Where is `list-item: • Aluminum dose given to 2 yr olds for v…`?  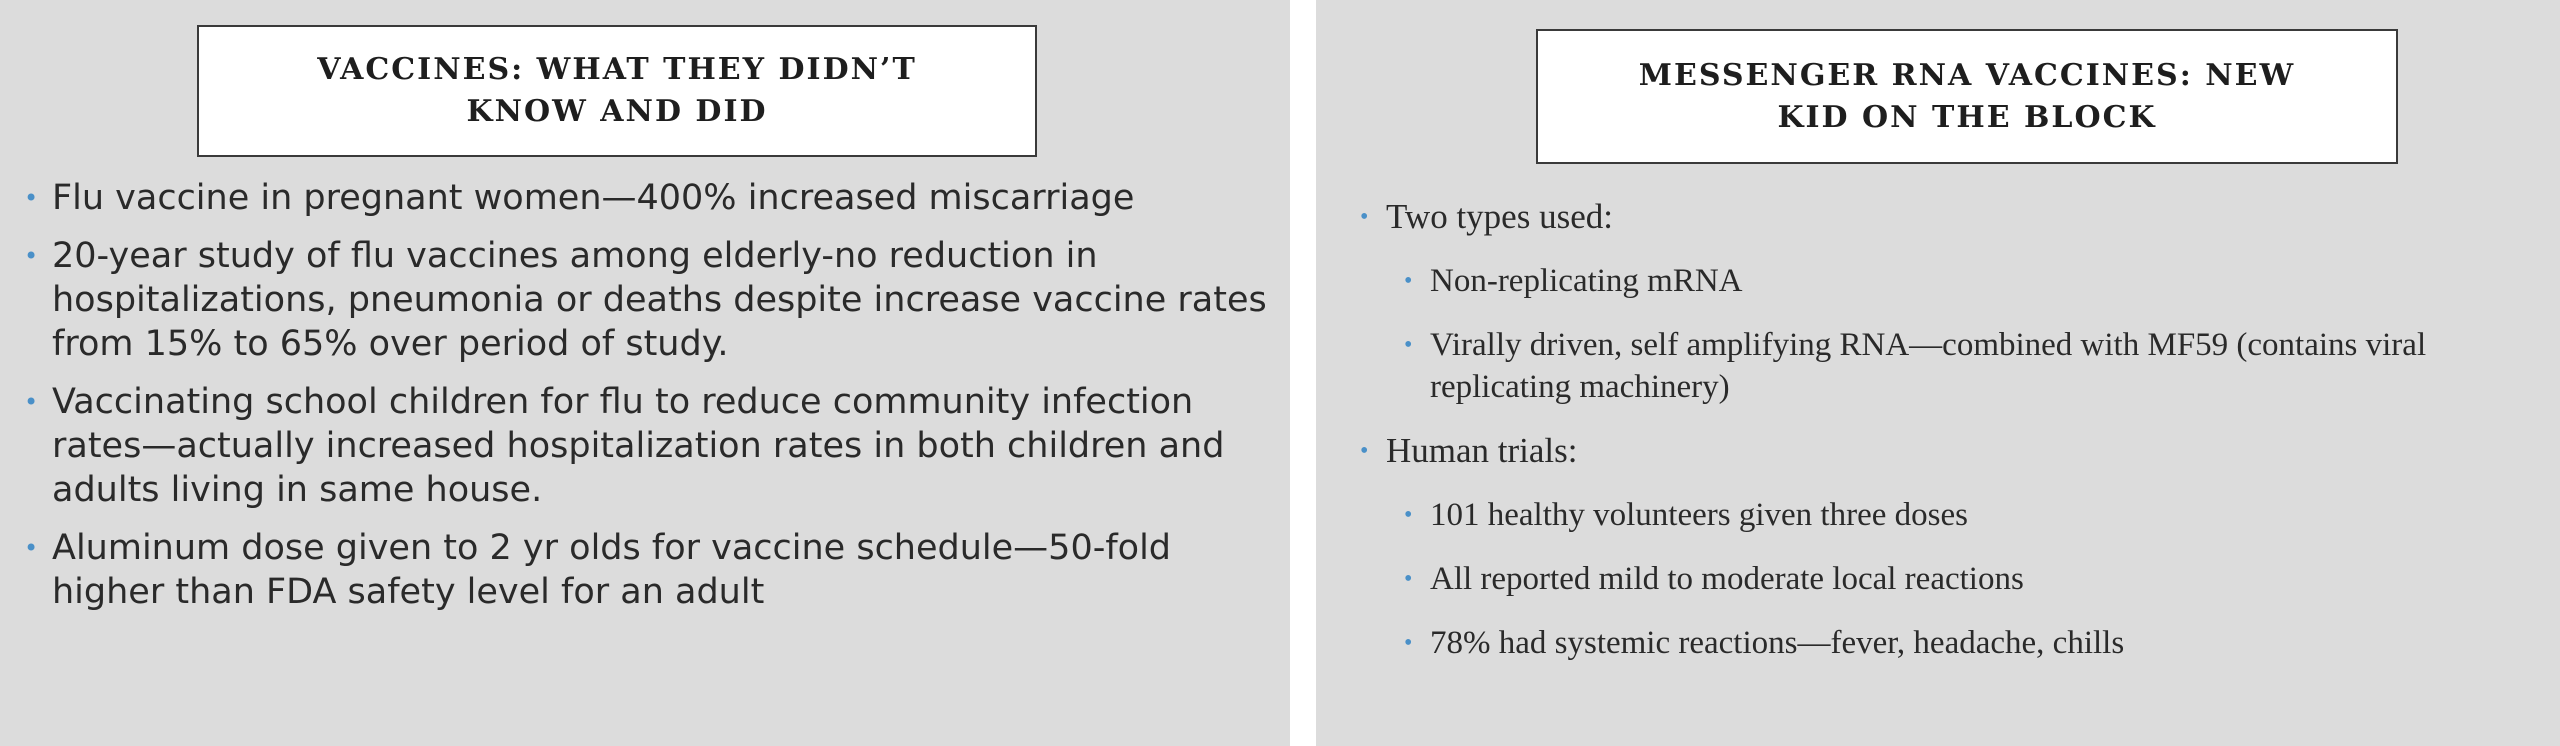
list-item: • Aluminum dose given to 2 yr olds for v… is located at coordinates (649, 570).